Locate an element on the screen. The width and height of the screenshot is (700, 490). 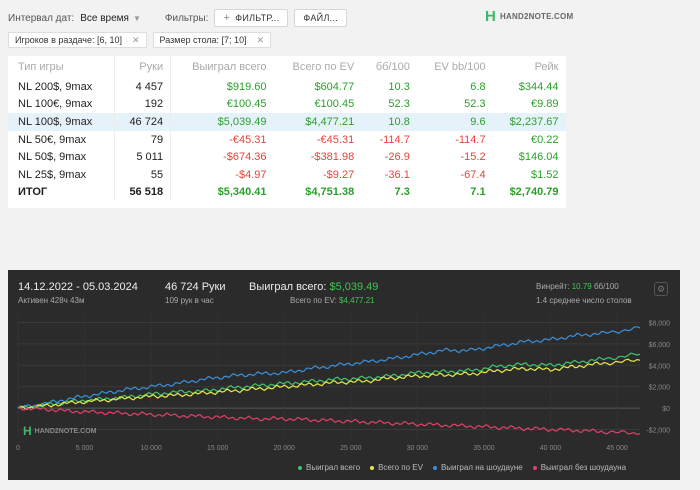
col-game-type: Тип игры is located at coordinates (61, 67).